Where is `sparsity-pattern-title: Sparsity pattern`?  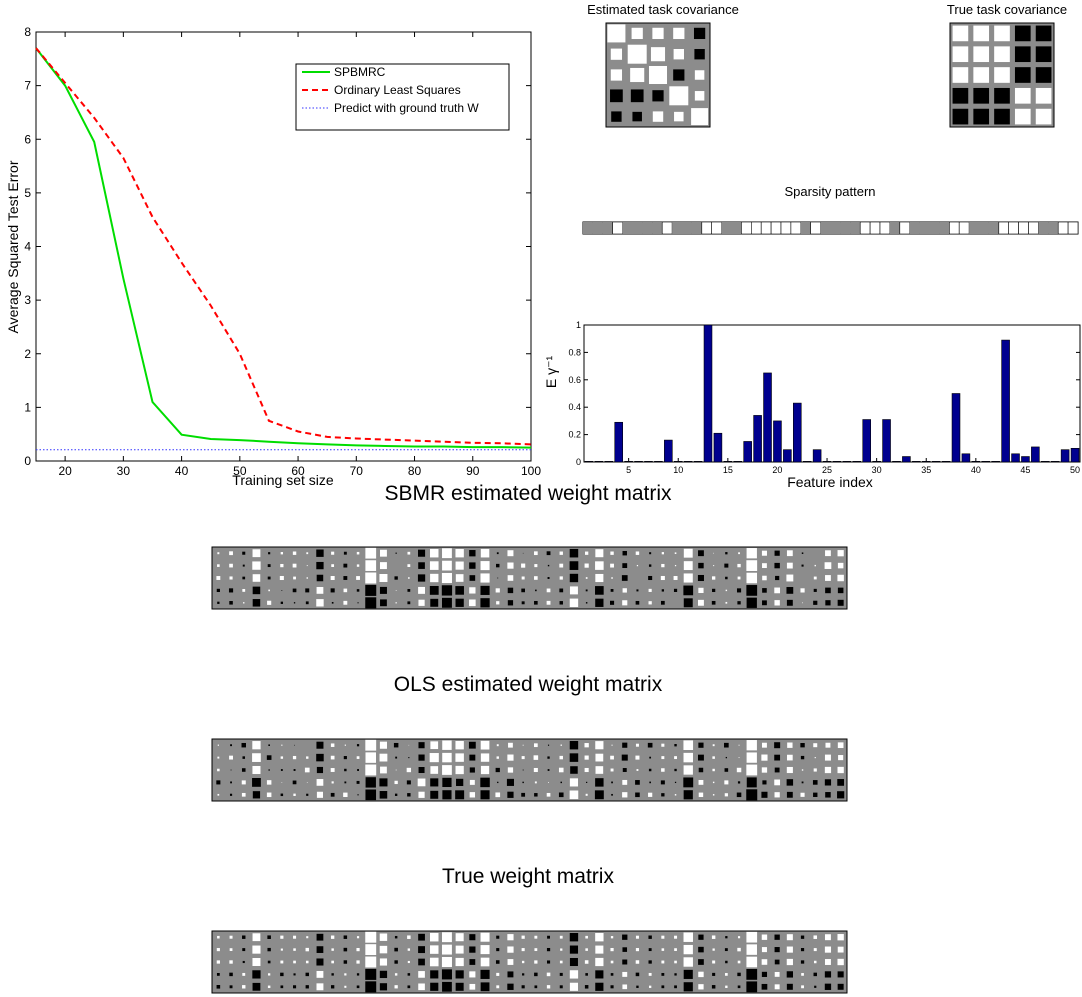
sparsity-pattern-title: Sparsity pattern is located at coordinates (829, 191).